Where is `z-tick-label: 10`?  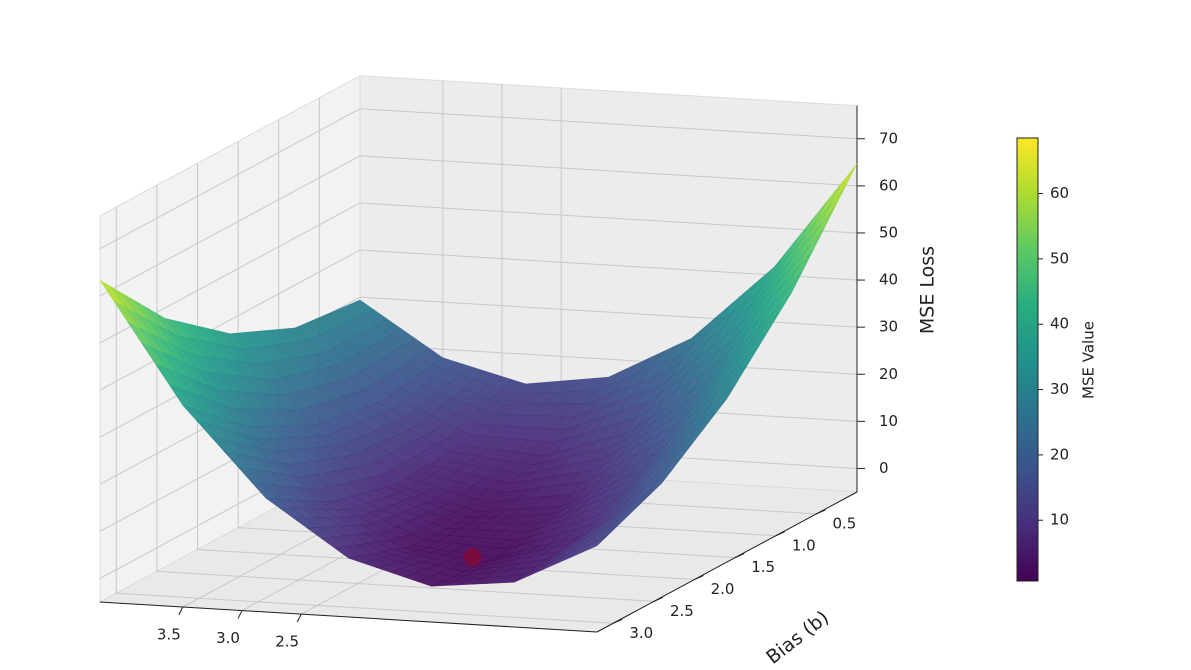
z-tick-label: 10 is located at coordinates (888, 421).